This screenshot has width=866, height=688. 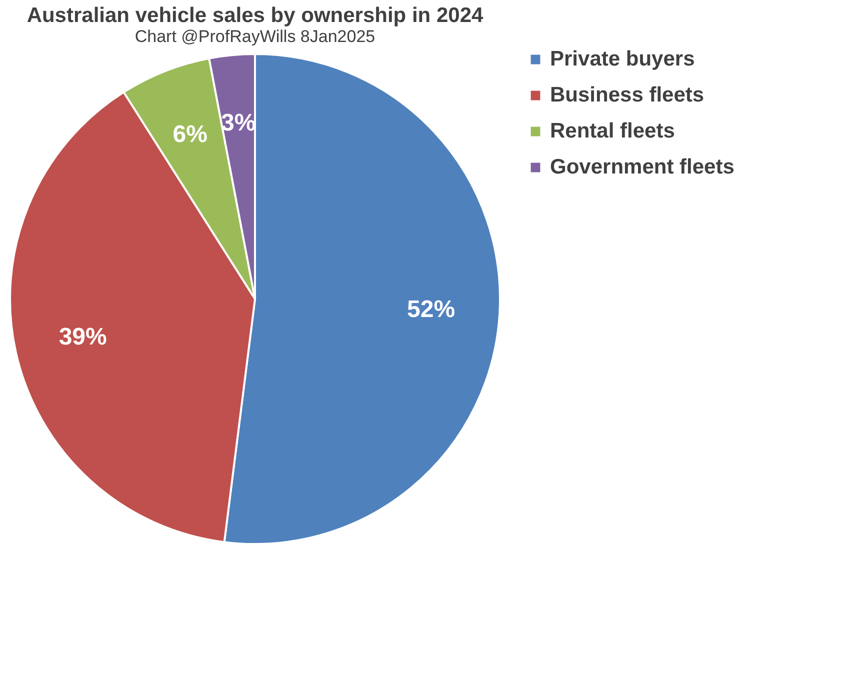 I want to click on legend-label: Rental fleets, so click(x=612, y=131).